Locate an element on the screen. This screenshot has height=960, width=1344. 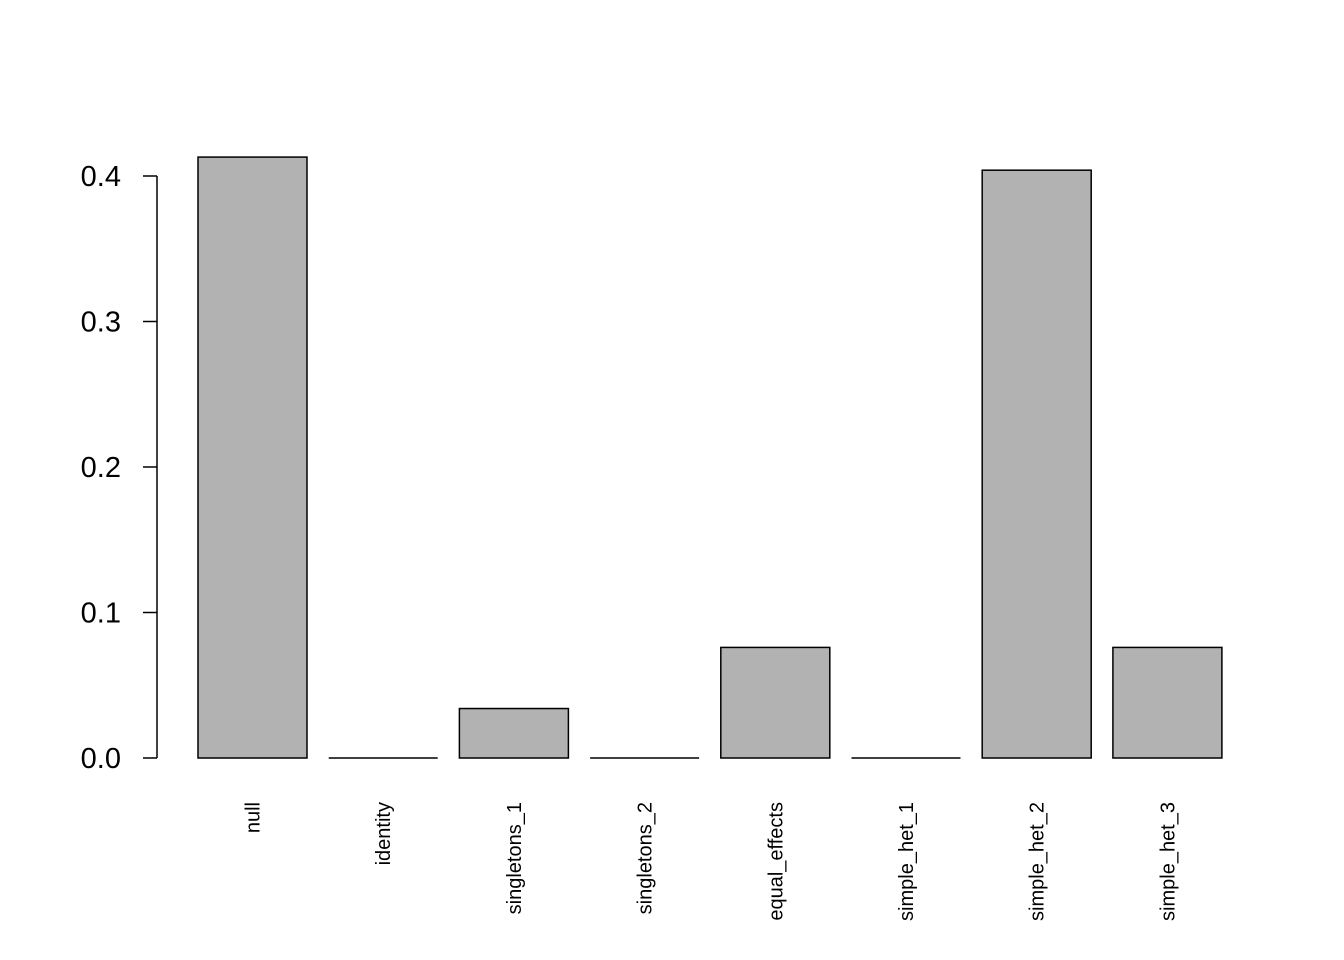
x-category-label: simple_het_3 is located at coordinates (1168, 861).